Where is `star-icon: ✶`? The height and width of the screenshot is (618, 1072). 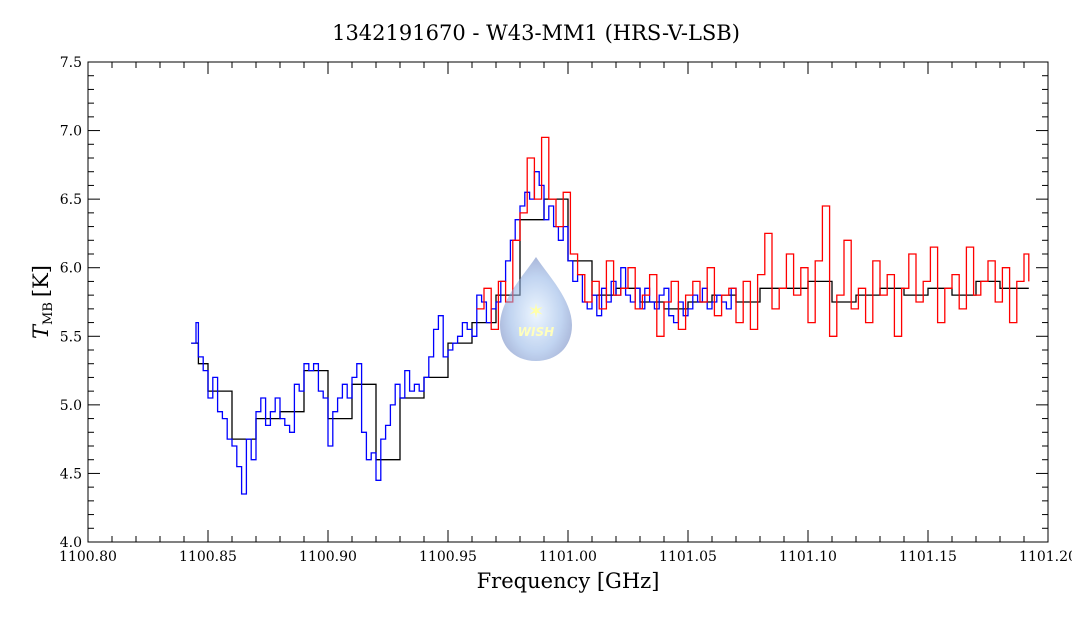 star-icon: ✶ is located at coordinates (536, 311).